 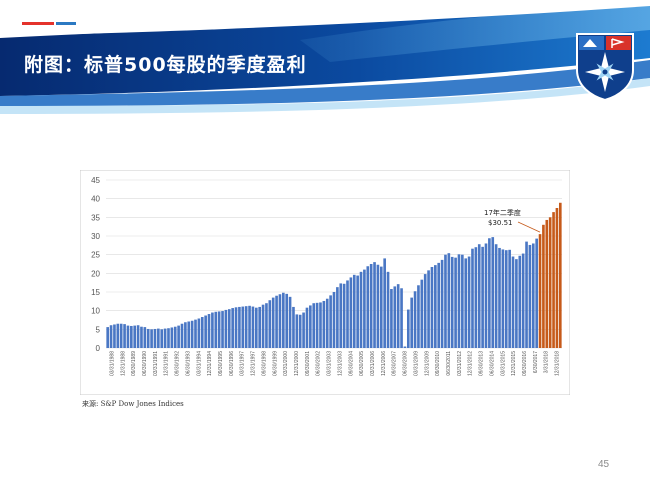 I want to click on x-tick-label: 09/30/1989, so click(x=134, y=363).